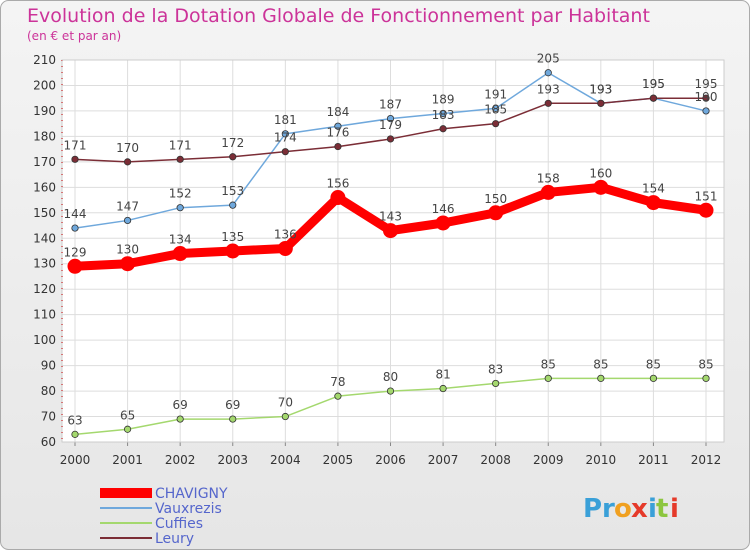  I want to click on data-label: 81, so click(442, 375).